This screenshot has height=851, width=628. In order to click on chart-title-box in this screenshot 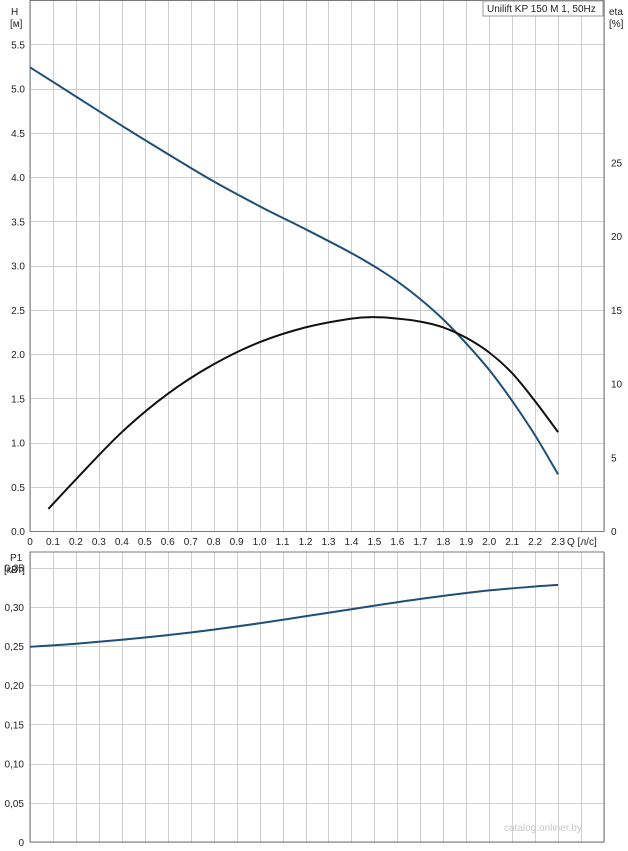, I will do `click(543, 8)`.